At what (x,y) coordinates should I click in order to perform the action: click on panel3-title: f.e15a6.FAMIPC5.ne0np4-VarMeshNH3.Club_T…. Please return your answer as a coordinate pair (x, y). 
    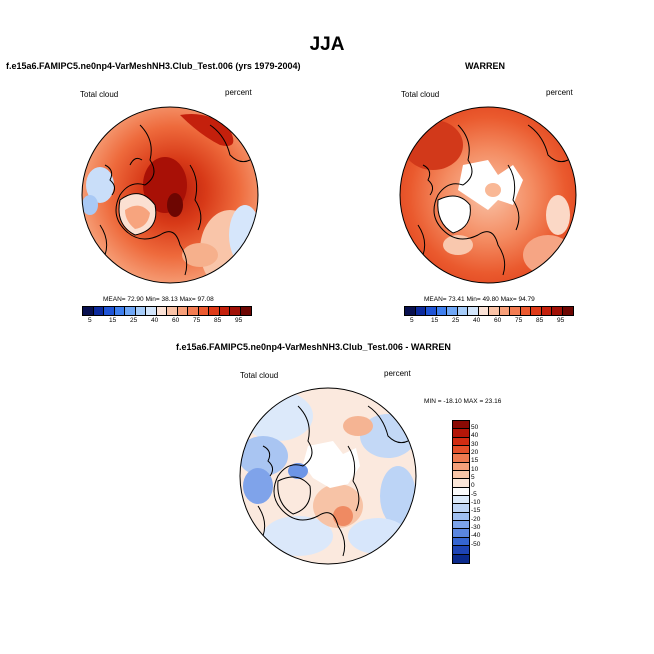
    Looking at the image, I should click on (313, 347).